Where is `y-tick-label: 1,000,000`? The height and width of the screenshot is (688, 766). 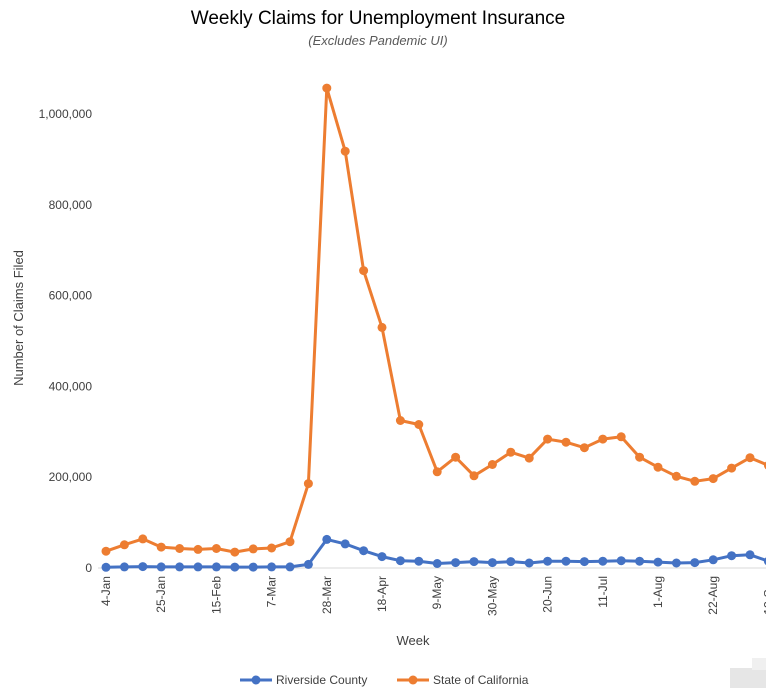 y-tick-label: 1,000,000 is located at coordinates (66, 114).